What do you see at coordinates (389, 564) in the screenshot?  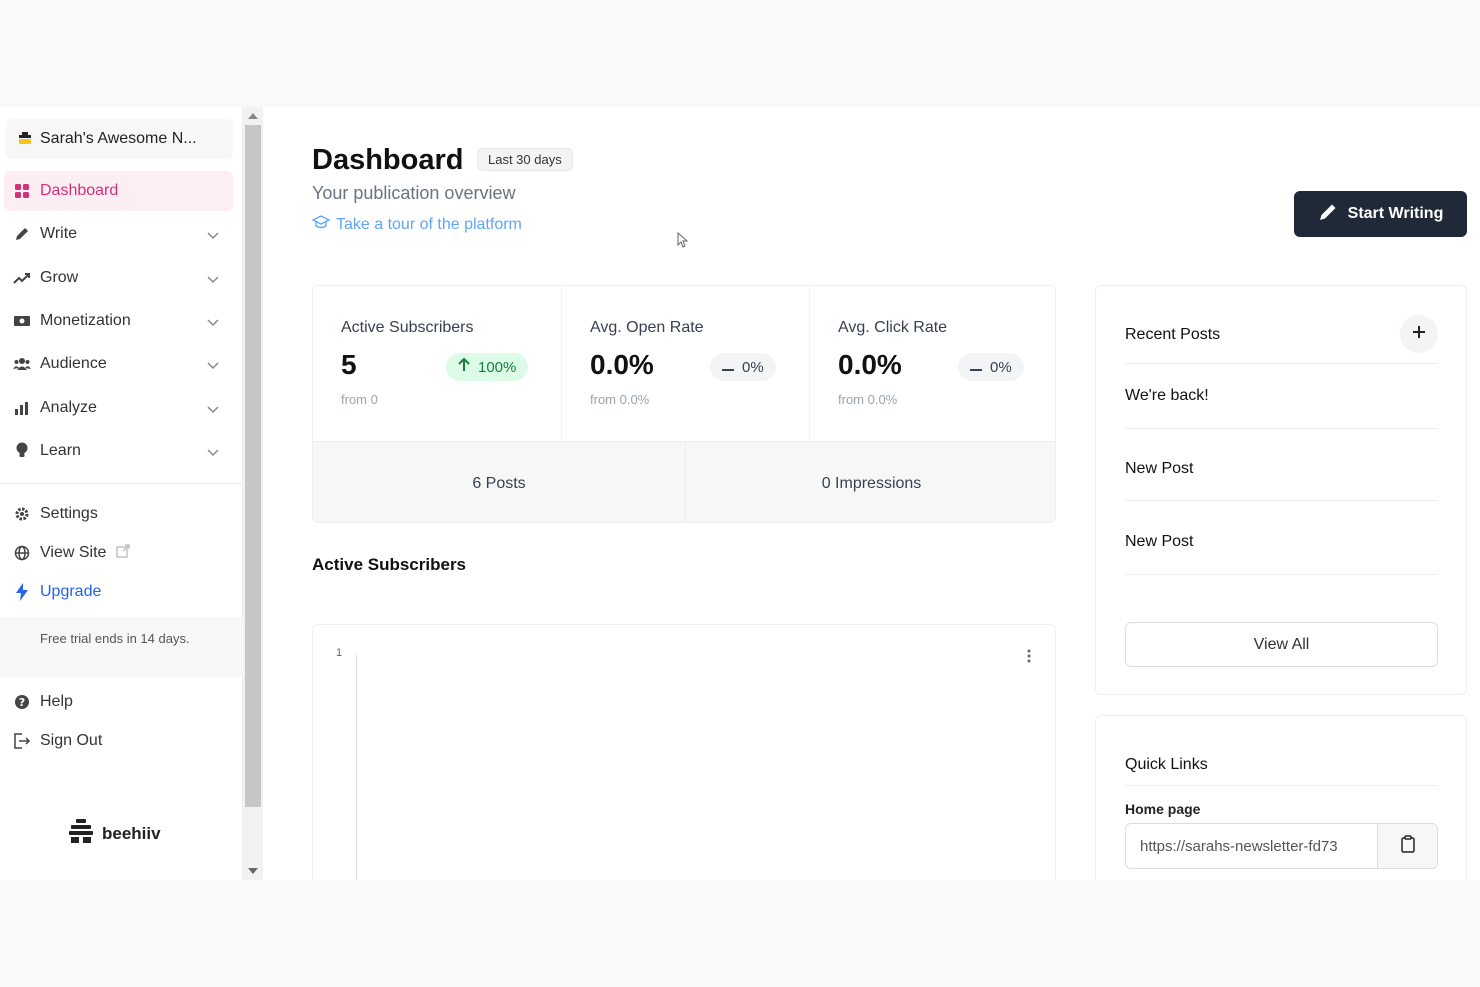 I see `chart-title: Active Subscribers` at bounding box center [389, 564].